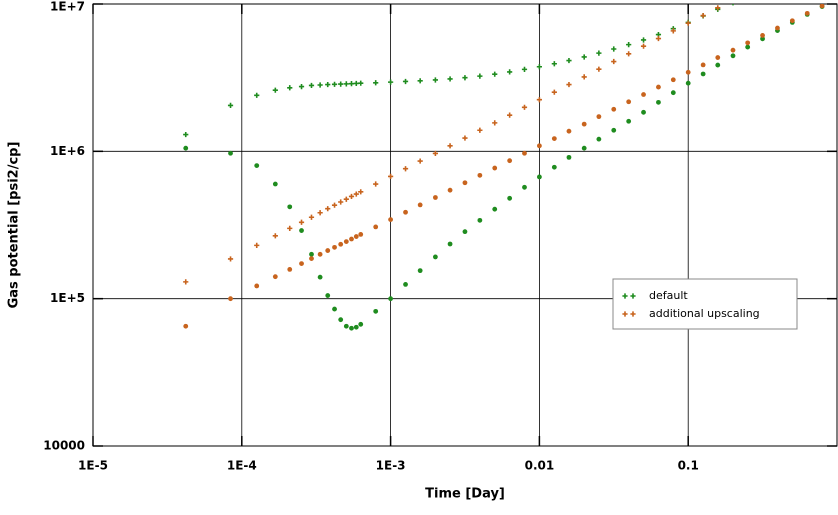 Image resolution: width=838 pixels, height=515 pixels. What do you see at coordinates (540, 466) in the screenshot?
I see `x-tick-label: 0.01` at bounding box center [540, 466].